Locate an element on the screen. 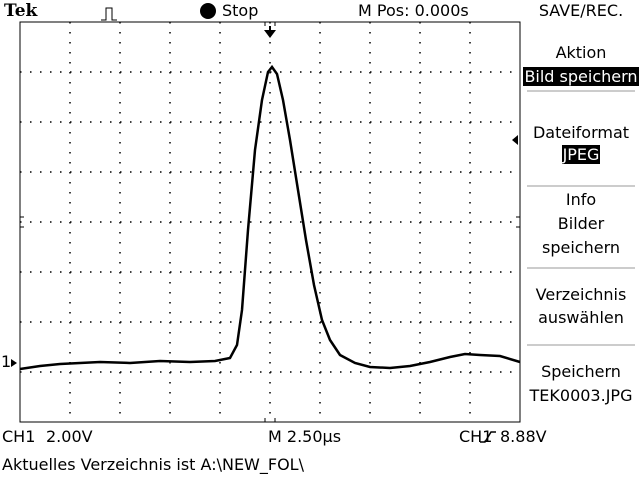 This screenshot has height=480, width=640. menu-label: Bilder is located at coordinates (581, 223).